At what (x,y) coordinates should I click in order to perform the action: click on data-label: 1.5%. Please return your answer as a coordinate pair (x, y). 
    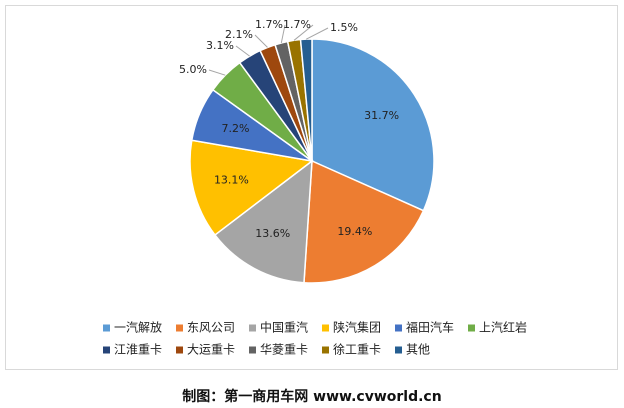
    Looking at the image, I should click on (344, 27).